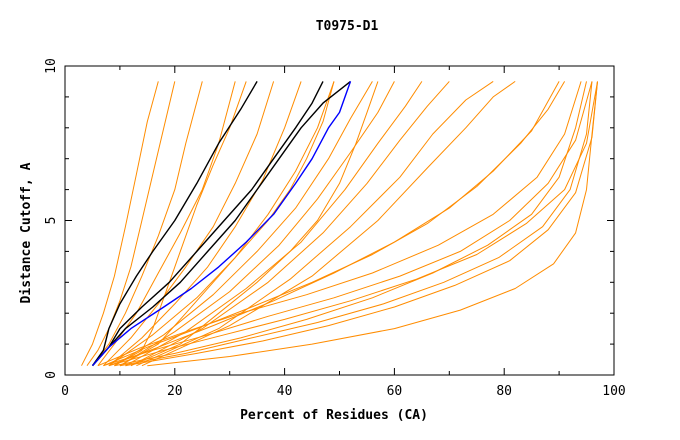  What do you see at coordinates (51, 66) in the screenshot?
I see `y-tick-label: 10` at bounding box center [51, 66].